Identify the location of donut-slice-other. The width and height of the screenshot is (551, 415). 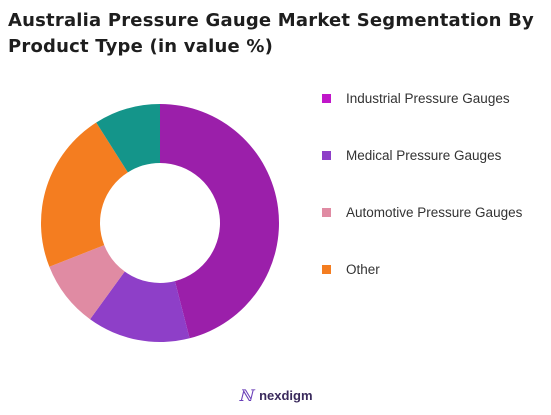
(84, 194).